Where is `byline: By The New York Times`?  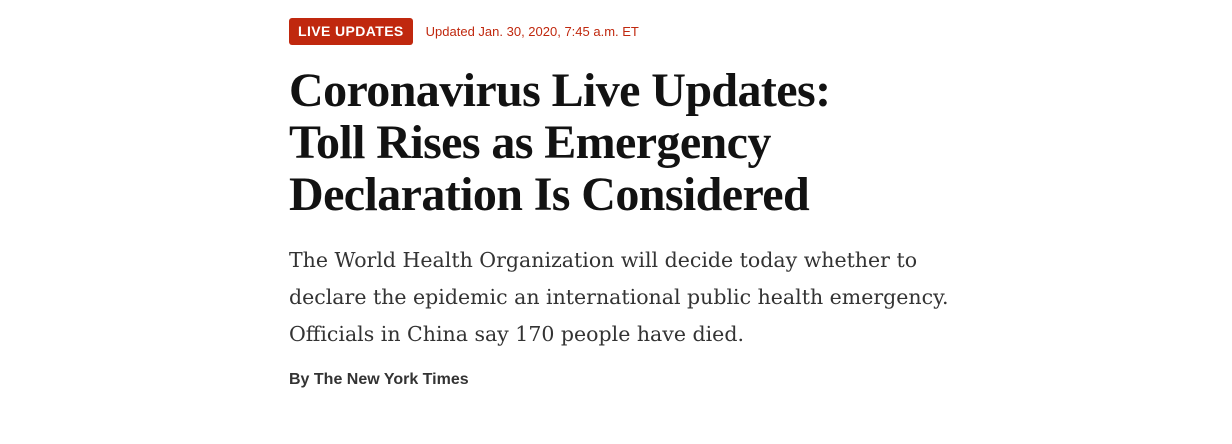 byline: By The New York Times is located at coordinates (379, 379).